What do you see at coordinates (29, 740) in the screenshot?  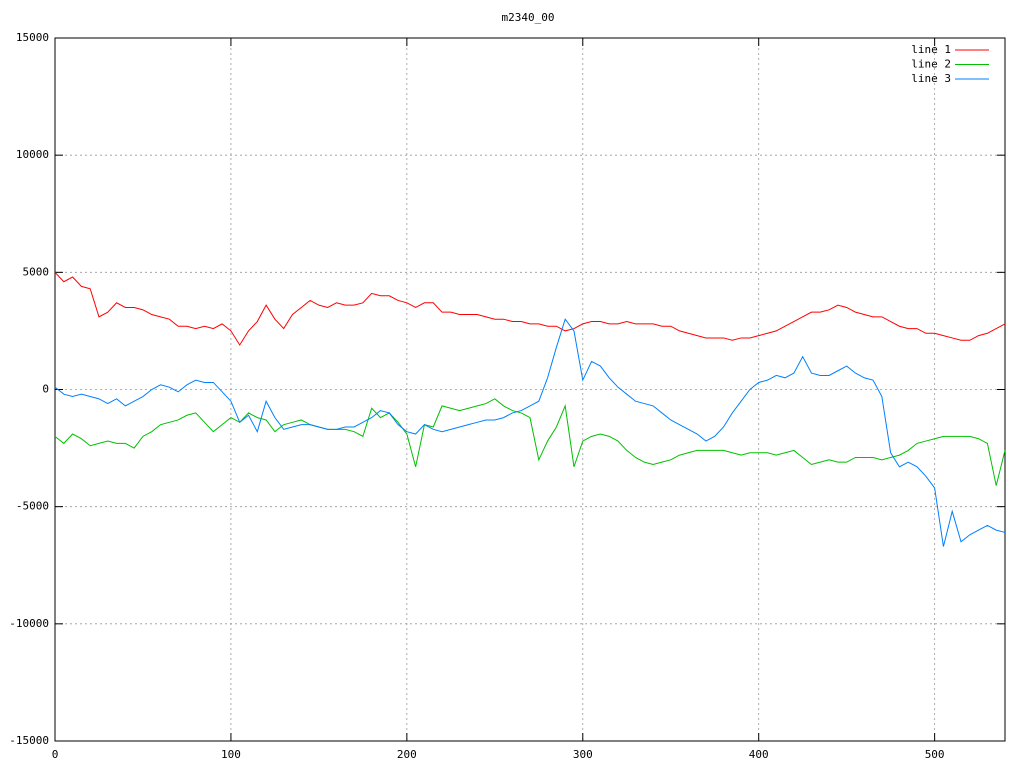 I see `y-tick-label: -15000` at bounding box center [29, 740].